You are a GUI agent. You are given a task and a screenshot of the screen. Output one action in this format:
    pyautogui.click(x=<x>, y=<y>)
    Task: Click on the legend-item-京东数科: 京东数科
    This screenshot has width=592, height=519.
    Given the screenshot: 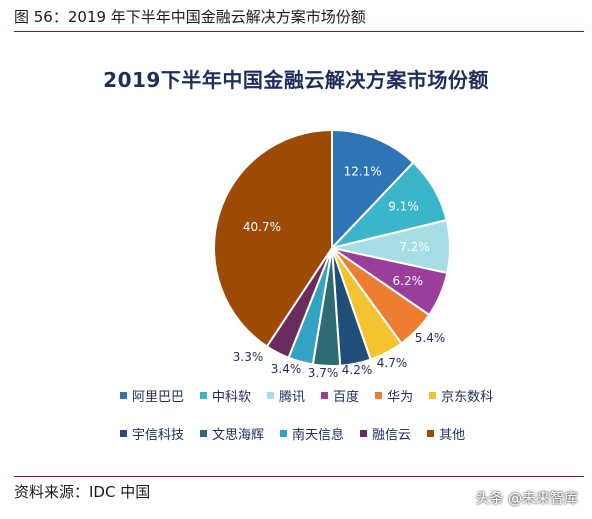 What is the action you would take?
    pyautogui.click(x=461, y=395)
    